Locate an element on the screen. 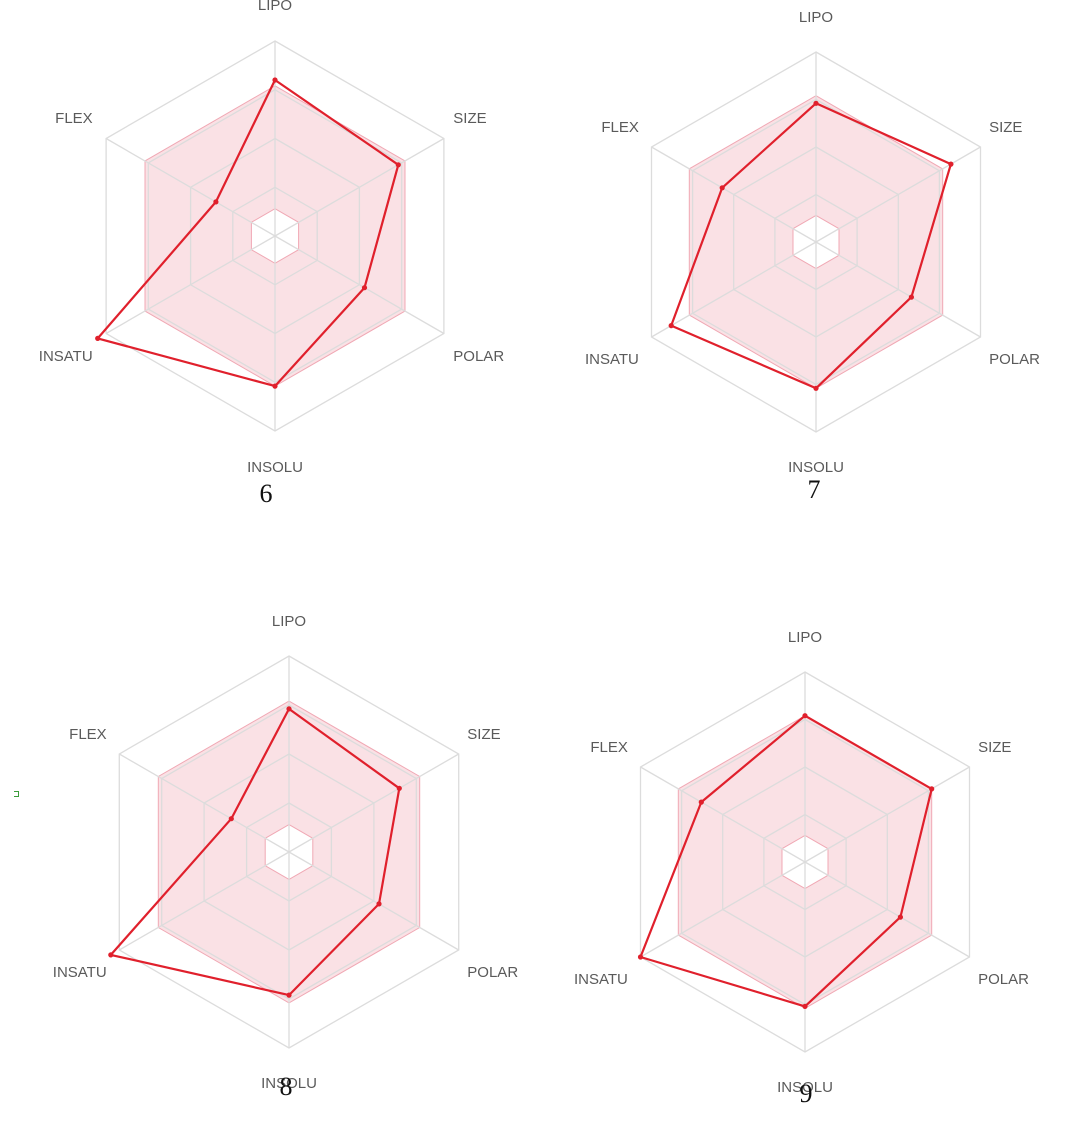 This screenshot has height=1137, width=1067. panel-label: 8 is located at coordinates (286, 1086).